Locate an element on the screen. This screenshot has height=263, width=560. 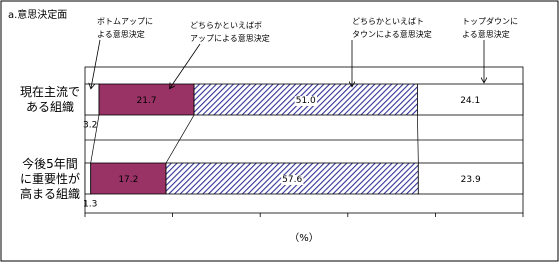
data-label: 17.2 is located at coordinates (128, 180).